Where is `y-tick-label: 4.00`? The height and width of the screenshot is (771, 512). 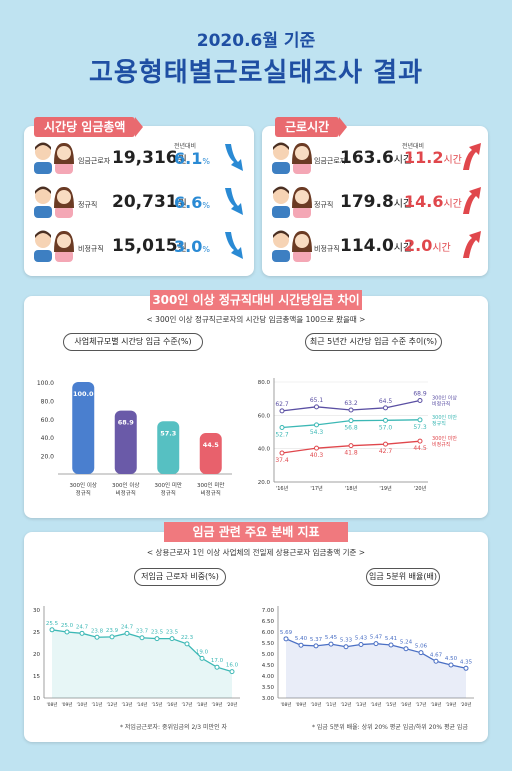
y-tick-label: 4.00 is located at coordinates (268, 677).